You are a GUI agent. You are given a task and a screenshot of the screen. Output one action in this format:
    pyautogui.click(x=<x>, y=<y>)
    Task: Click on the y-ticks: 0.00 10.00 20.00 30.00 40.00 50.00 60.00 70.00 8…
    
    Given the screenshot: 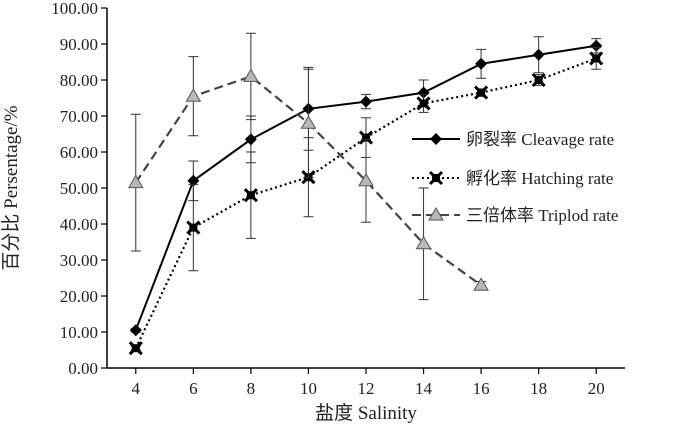 What is the action you would take?
    pyautogui.click(x=79, y=189)
    